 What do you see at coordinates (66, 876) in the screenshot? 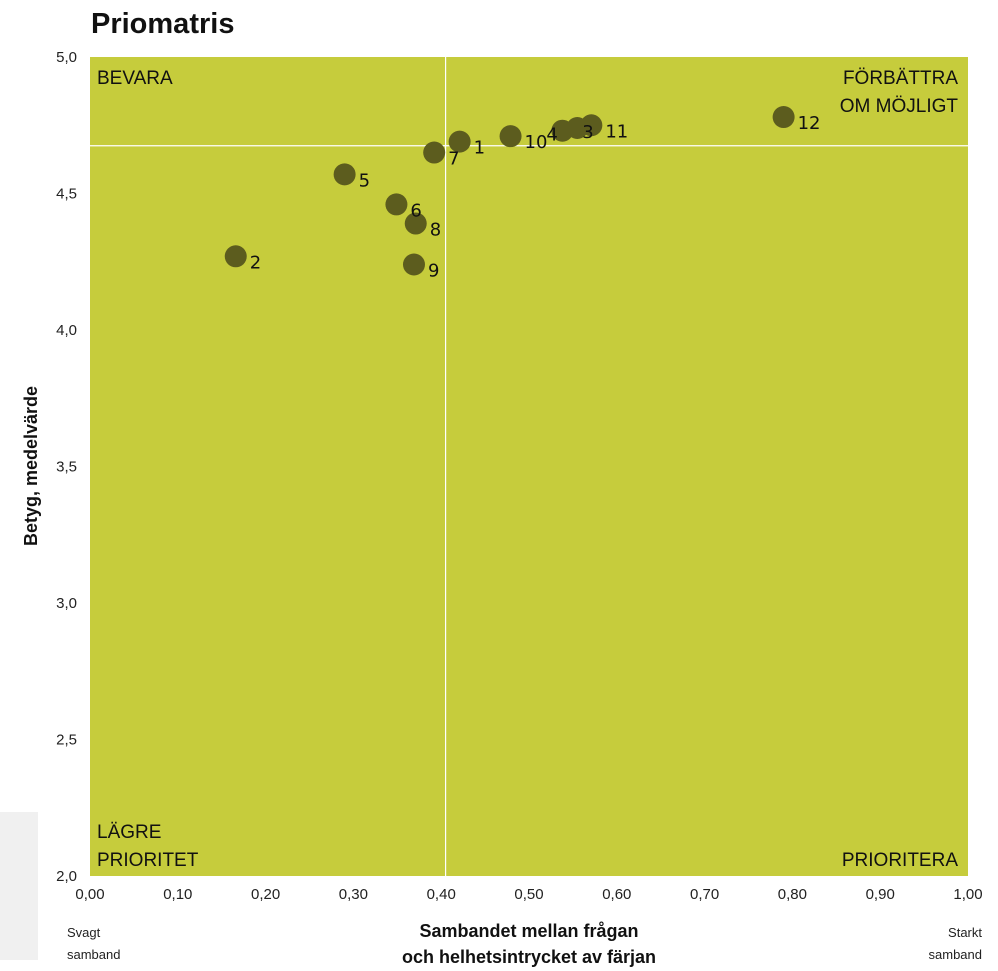
I see `y-tick-label: 2,0` at bounding box center [66, 876].